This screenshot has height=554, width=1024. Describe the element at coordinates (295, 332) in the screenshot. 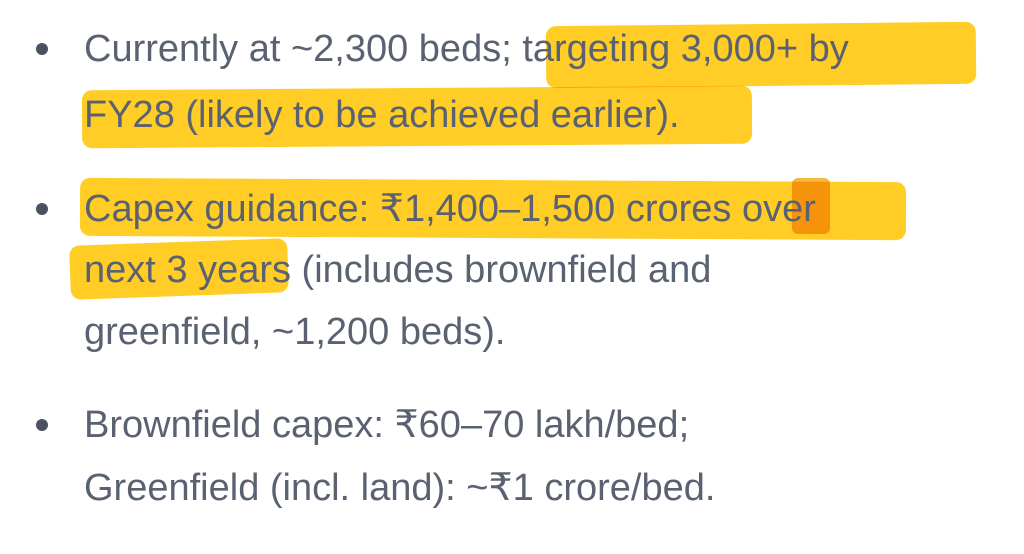

I see `list-item-line: greenfield, ~1,200 beds).` at that location.